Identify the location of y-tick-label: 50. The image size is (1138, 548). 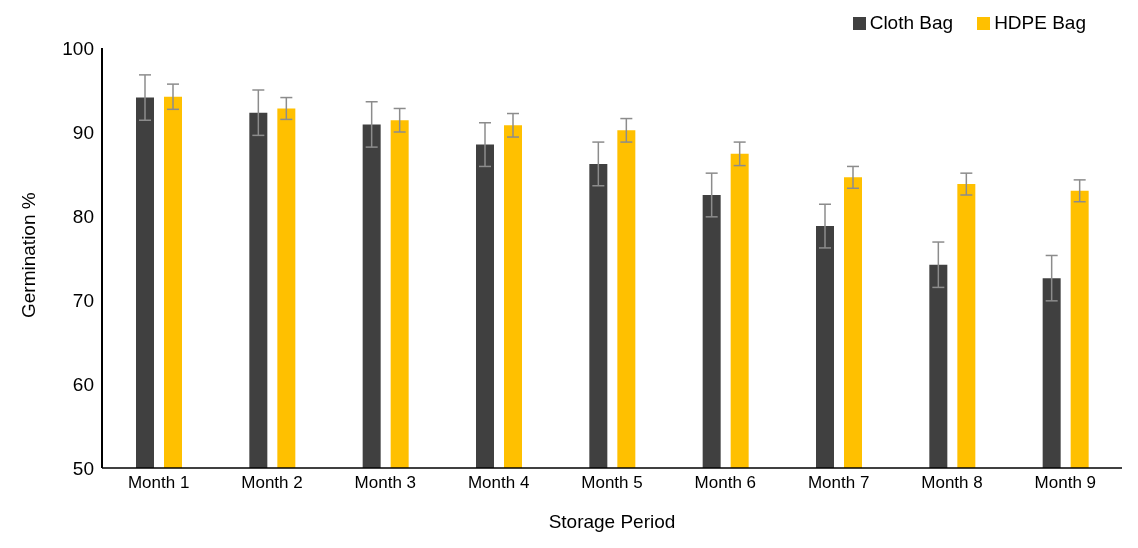
(83, 468).